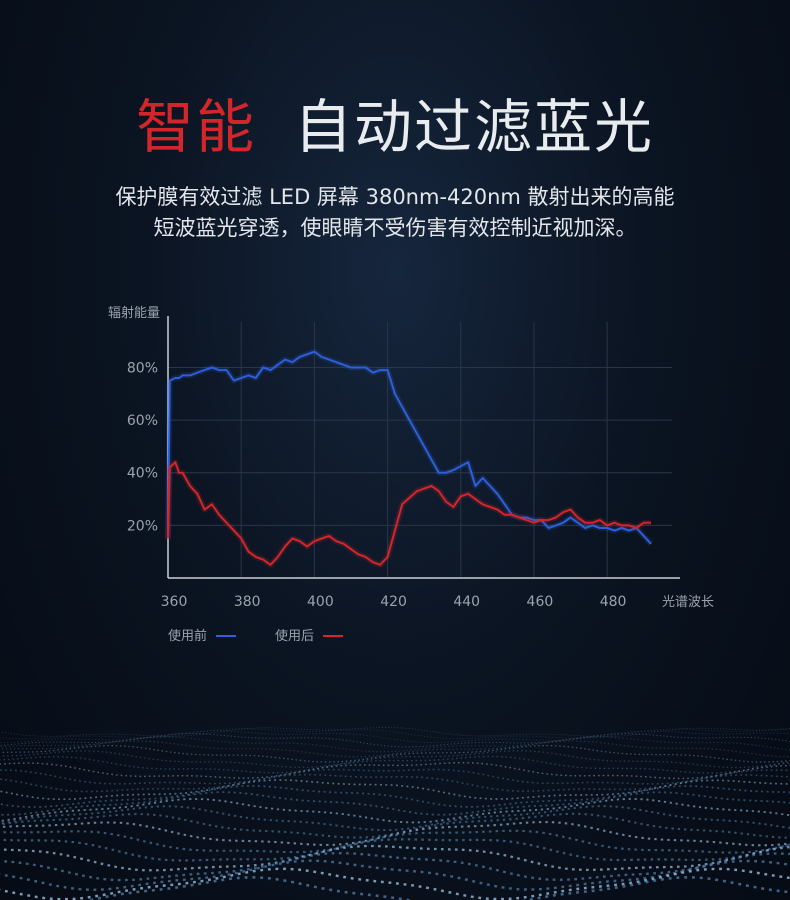 This screenshot has width=790, height=900. Describe the element at coordinates (466, 602) in the screenshot. I see `x-tick-label: 440` at that location.